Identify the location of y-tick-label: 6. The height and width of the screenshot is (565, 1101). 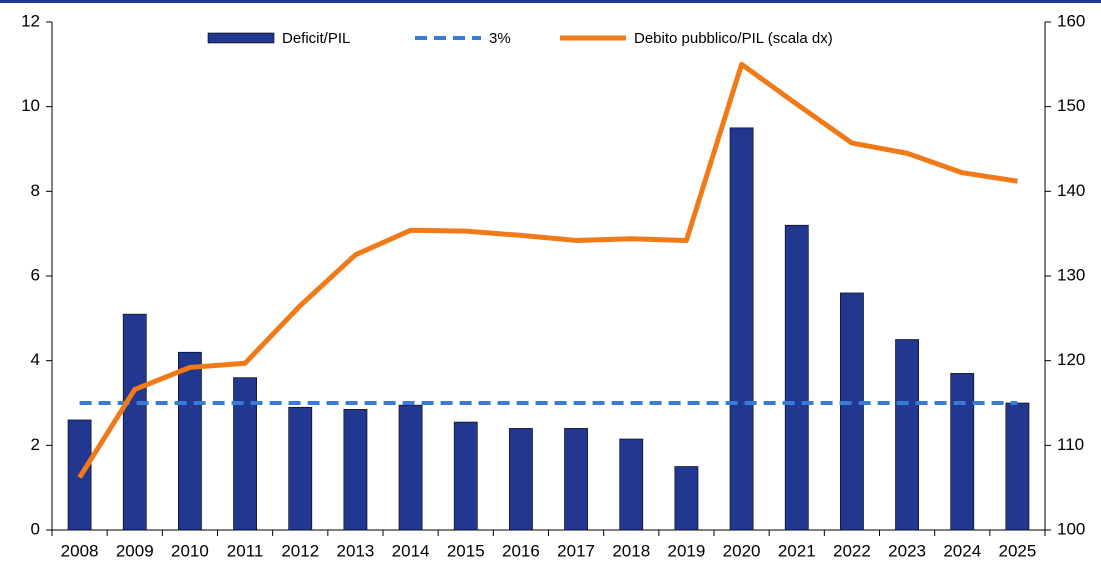
(35, 274).